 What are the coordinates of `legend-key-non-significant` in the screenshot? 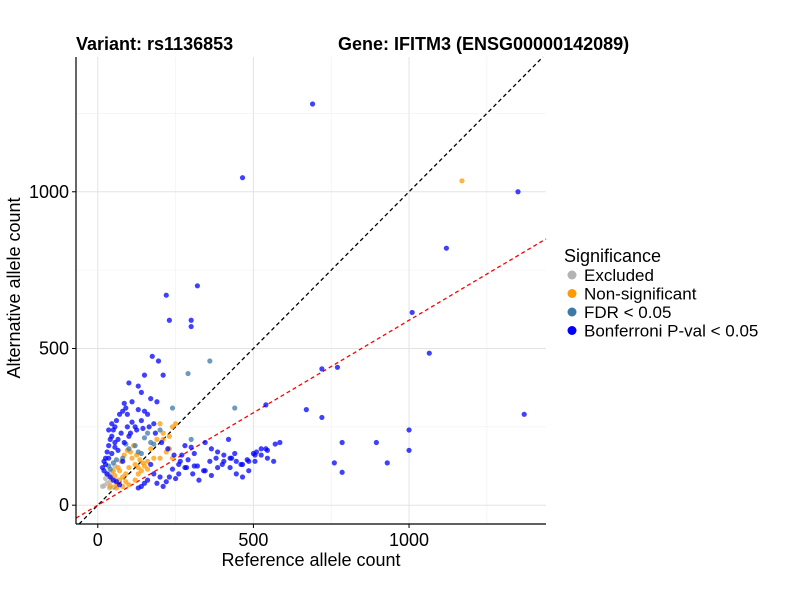 It's located at (572, 293).